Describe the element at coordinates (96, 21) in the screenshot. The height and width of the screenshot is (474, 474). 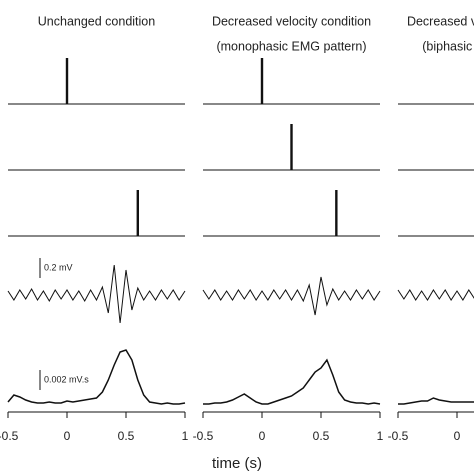
I see `panel-title: Unchanged condition` at that location.